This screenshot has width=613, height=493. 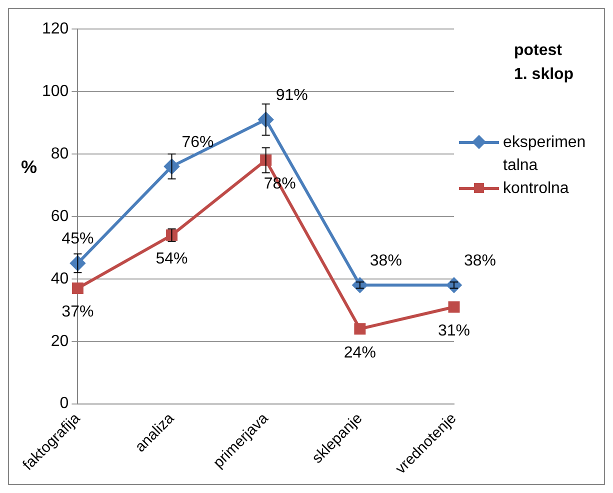 I want to click on data-label: 91%, so click(x=292, y=95).